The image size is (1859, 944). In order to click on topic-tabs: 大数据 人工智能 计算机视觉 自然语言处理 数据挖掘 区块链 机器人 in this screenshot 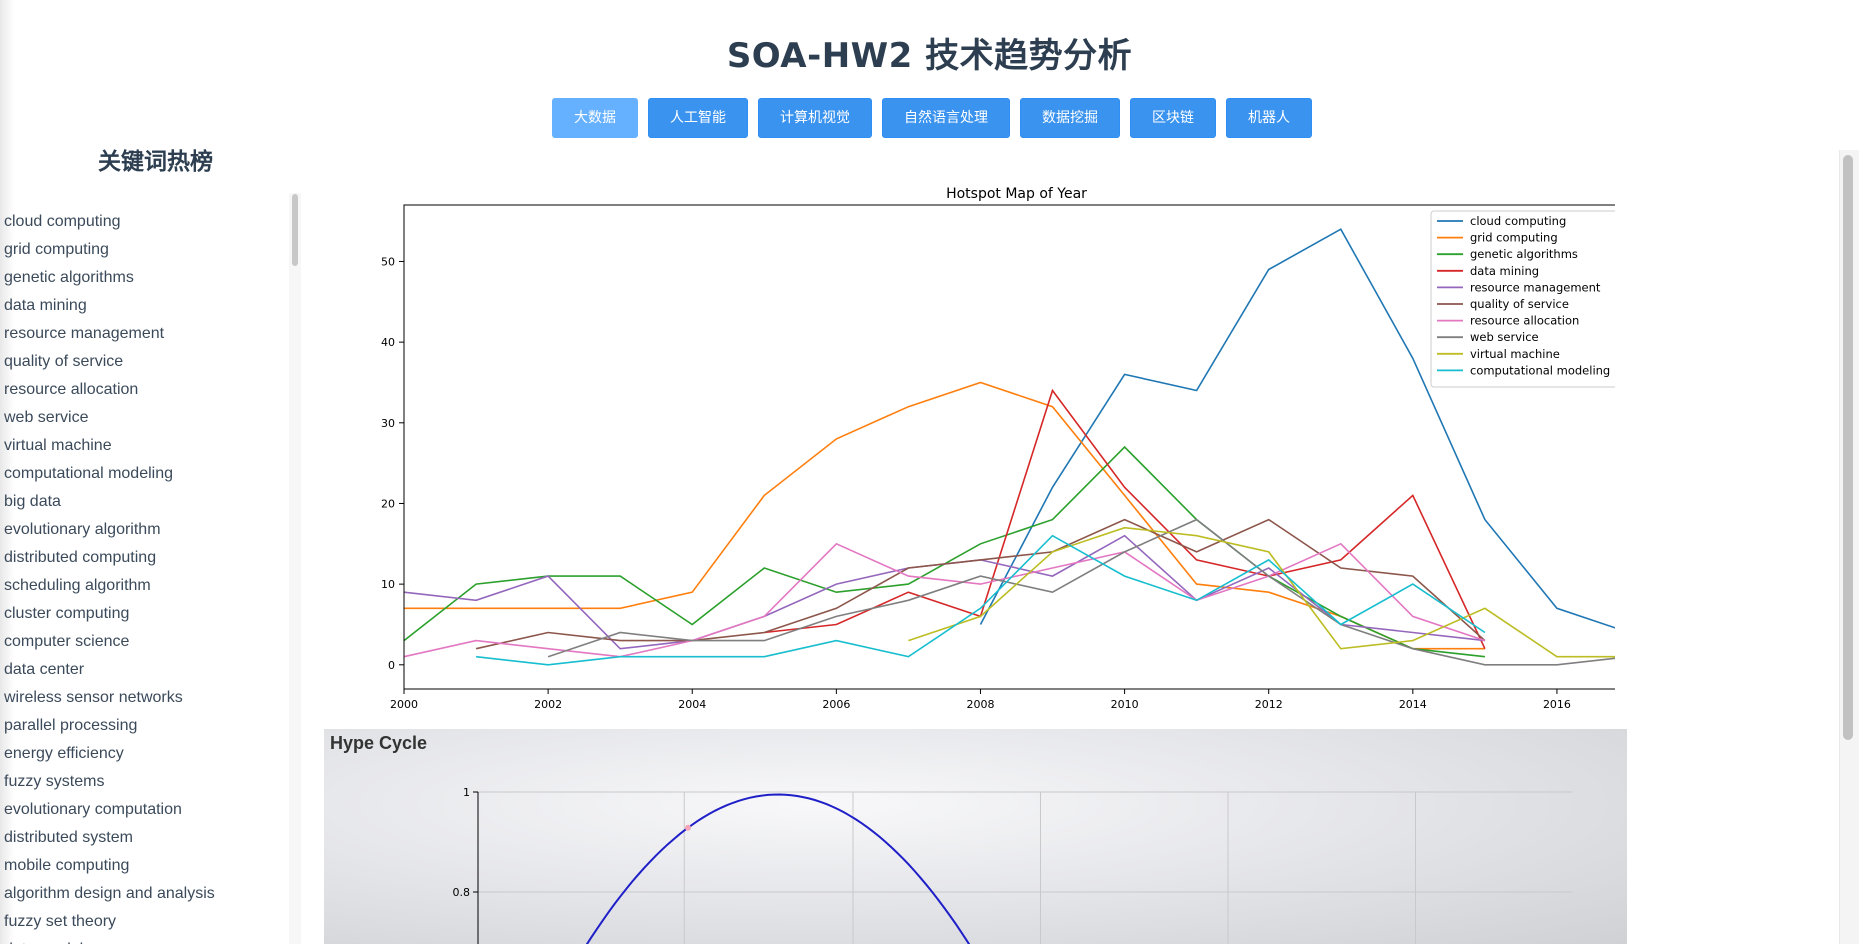, I will do `click(932, 118)`.